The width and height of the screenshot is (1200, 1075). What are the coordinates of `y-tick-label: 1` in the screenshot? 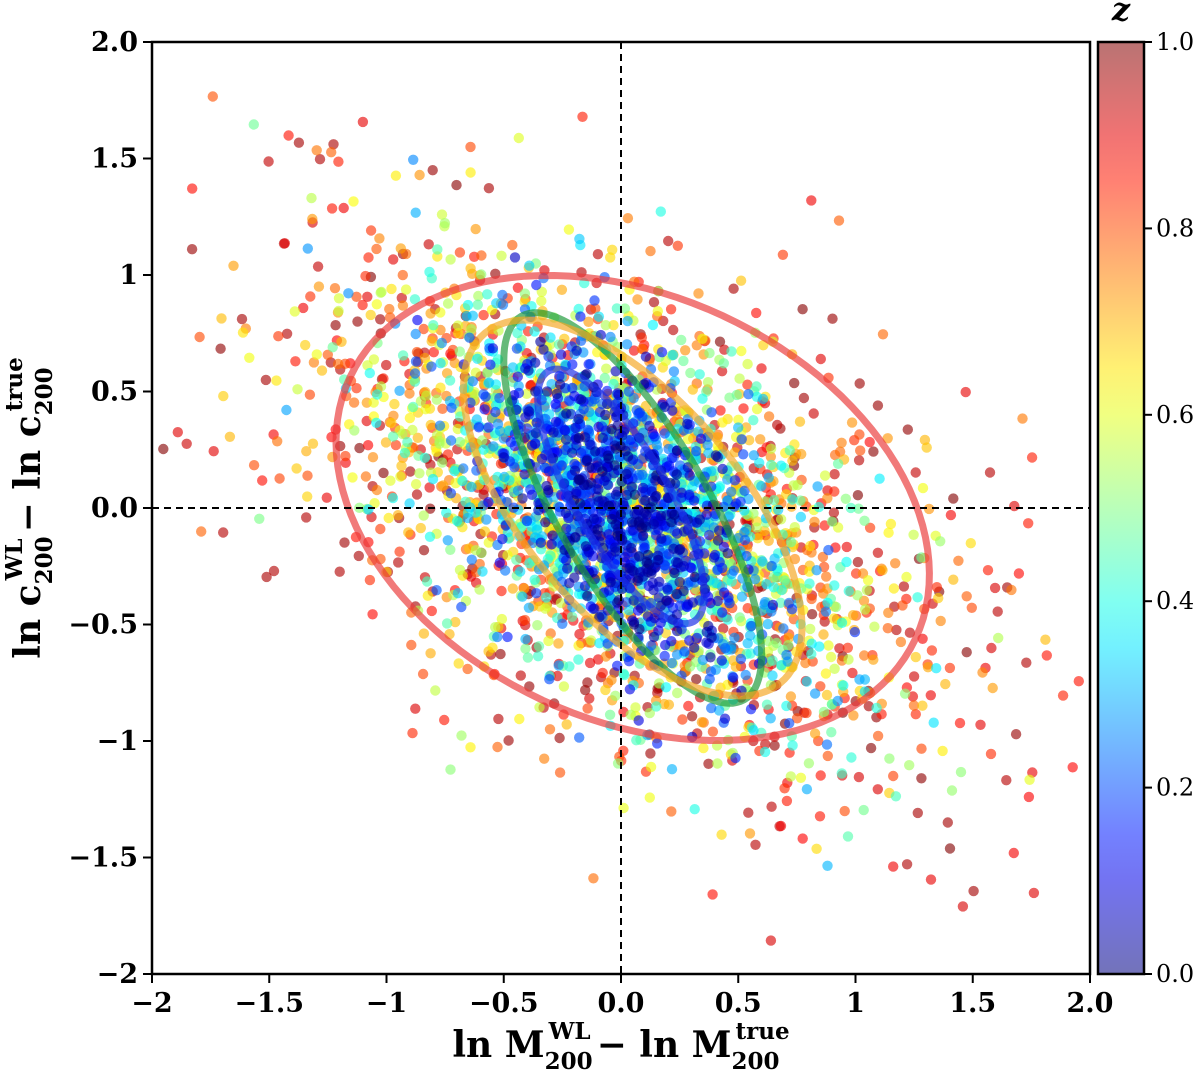 It's located at (128, 275).